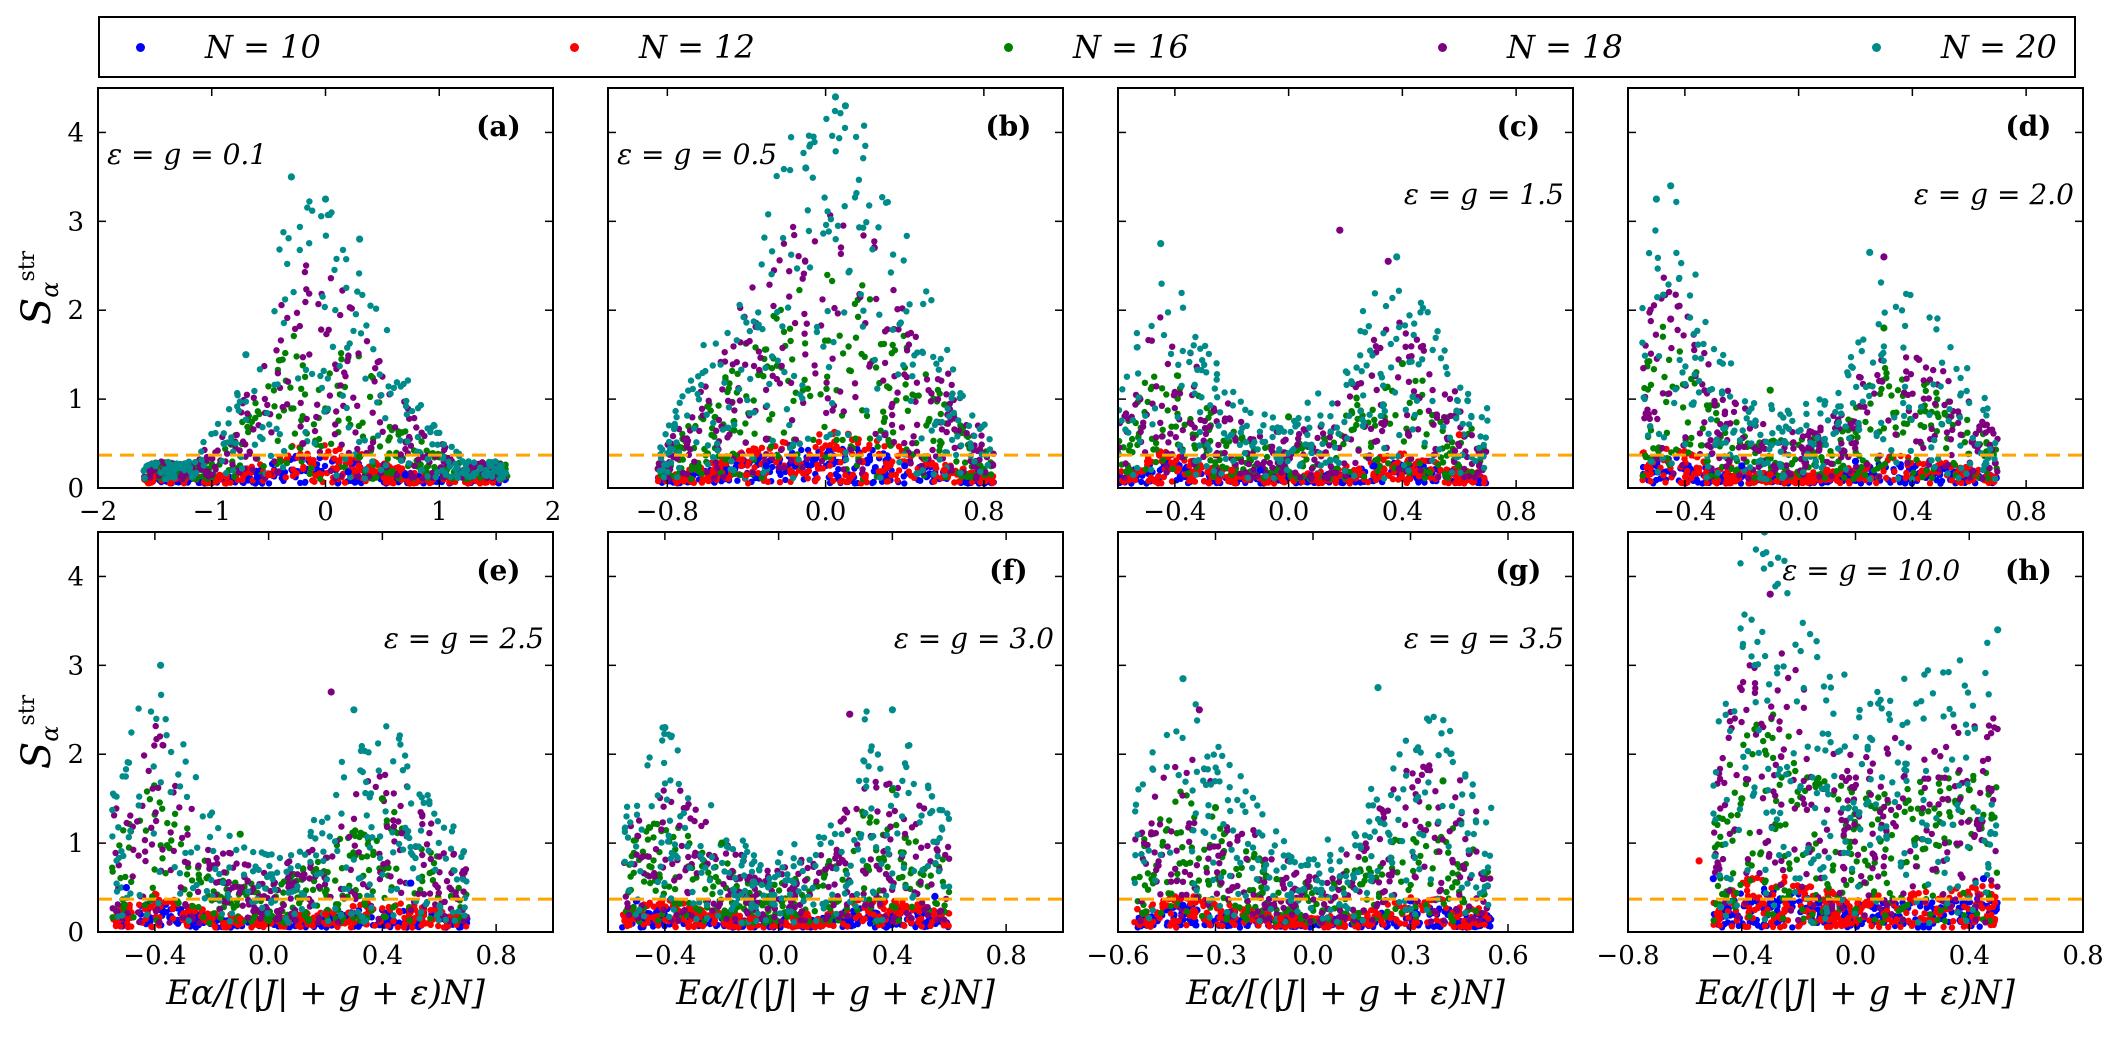  I want to click on x-tick-label: −0.8, so click(667, 512).